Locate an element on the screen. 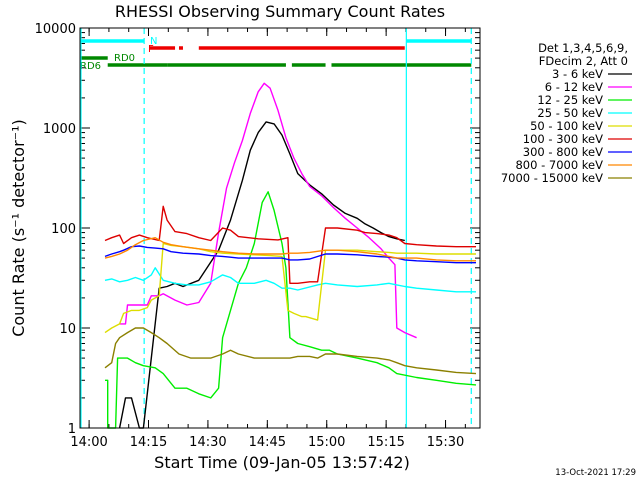  x-tick-label: 14:00 is located at coordinates (88, 442).